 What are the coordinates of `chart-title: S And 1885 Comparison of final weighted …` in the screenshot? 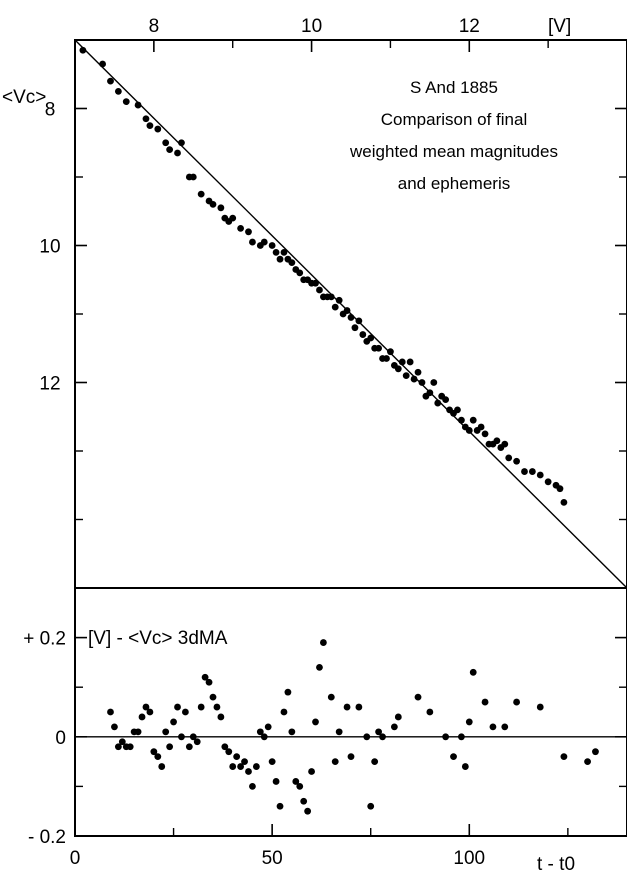 It's located at (453, 135).